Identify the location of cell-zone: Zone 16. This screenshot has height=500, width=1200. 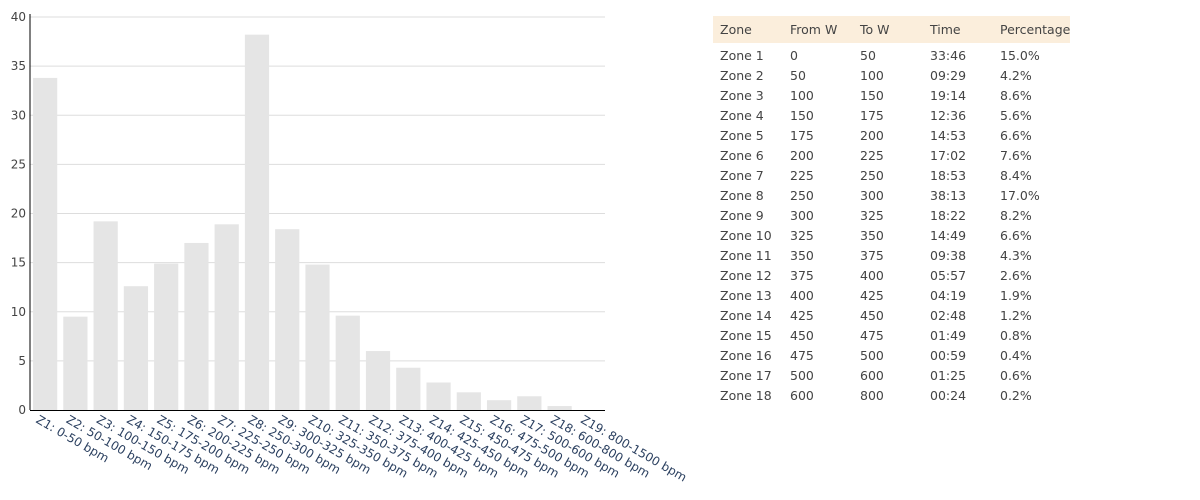
(746, 355).